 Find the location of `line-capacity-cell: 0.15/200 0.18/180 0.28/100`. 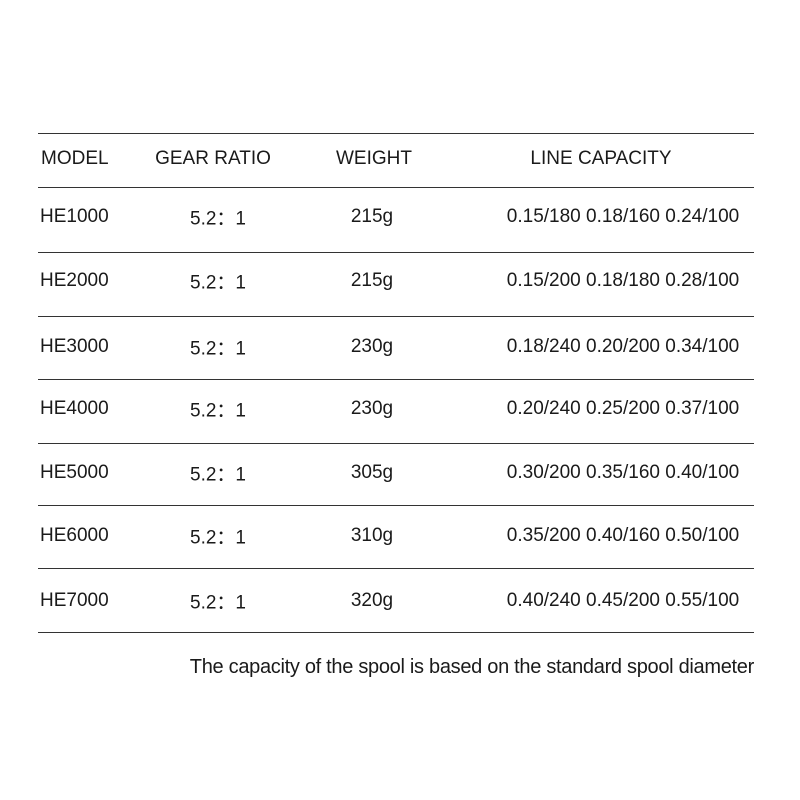

line-capacity-cell: 0.15/200 0.18/180 0.28/100 is located at coordinates (623, 280).